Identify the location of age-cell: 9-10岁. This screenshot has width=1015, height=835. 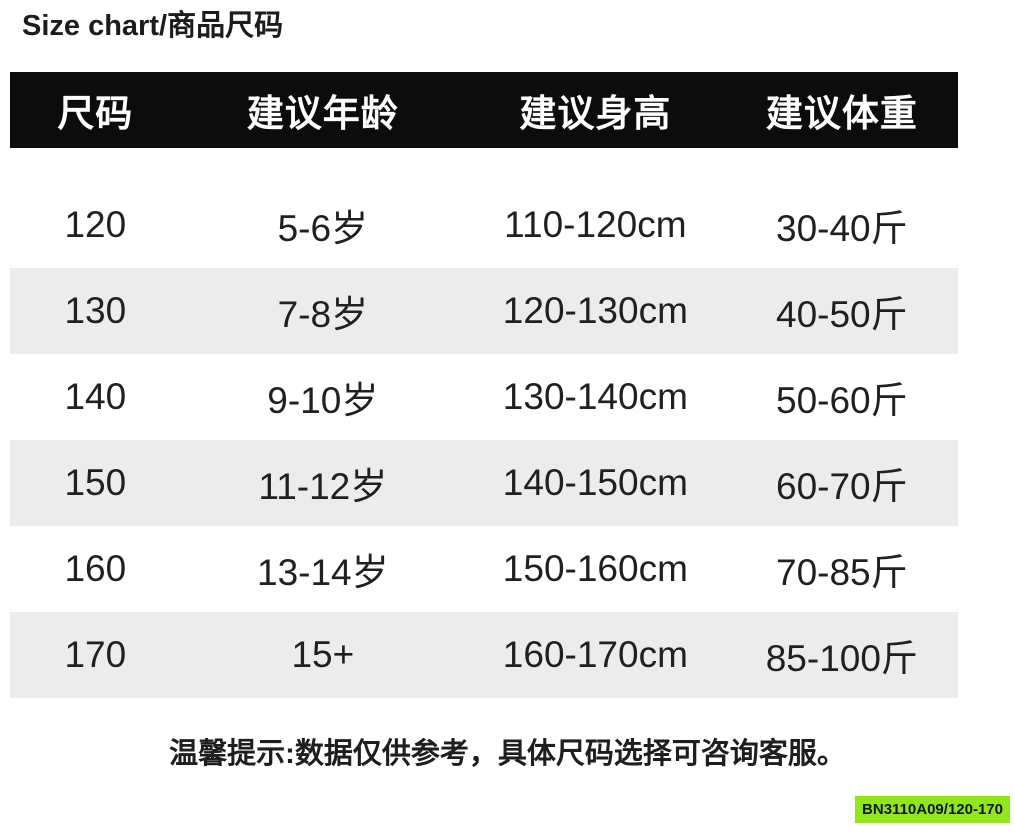
(323, 400).